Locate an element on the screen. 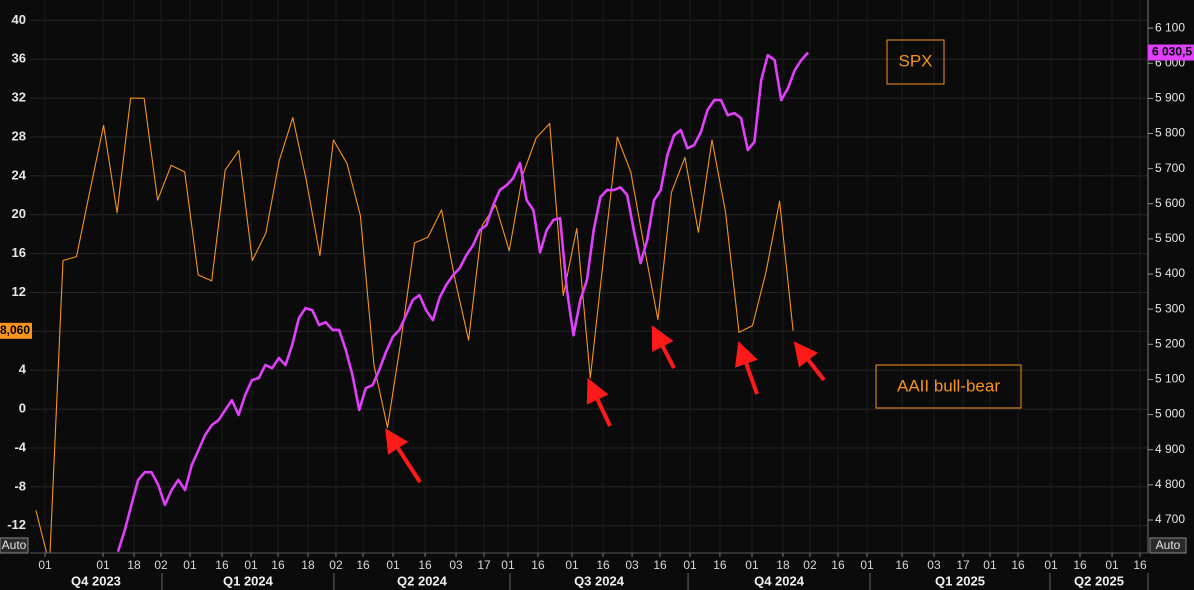 The height and width of the screenshot is (590, 1194). y-tick-label: 40 is located at coordinates (19, 19).